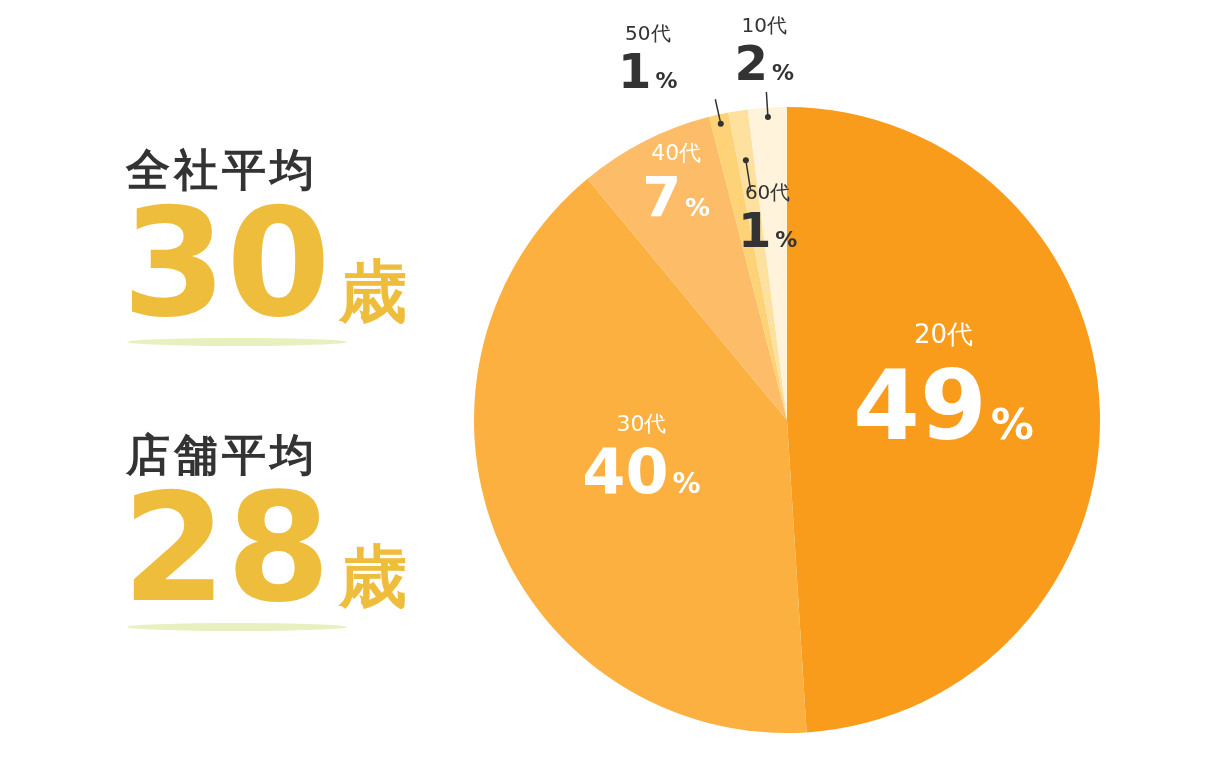 The width and height of the screenshot is (1220, 760). What do you see at coordinates (764, 62) in the screenshot?
I see `data-label: 2%` at bounding box center [764, 62].